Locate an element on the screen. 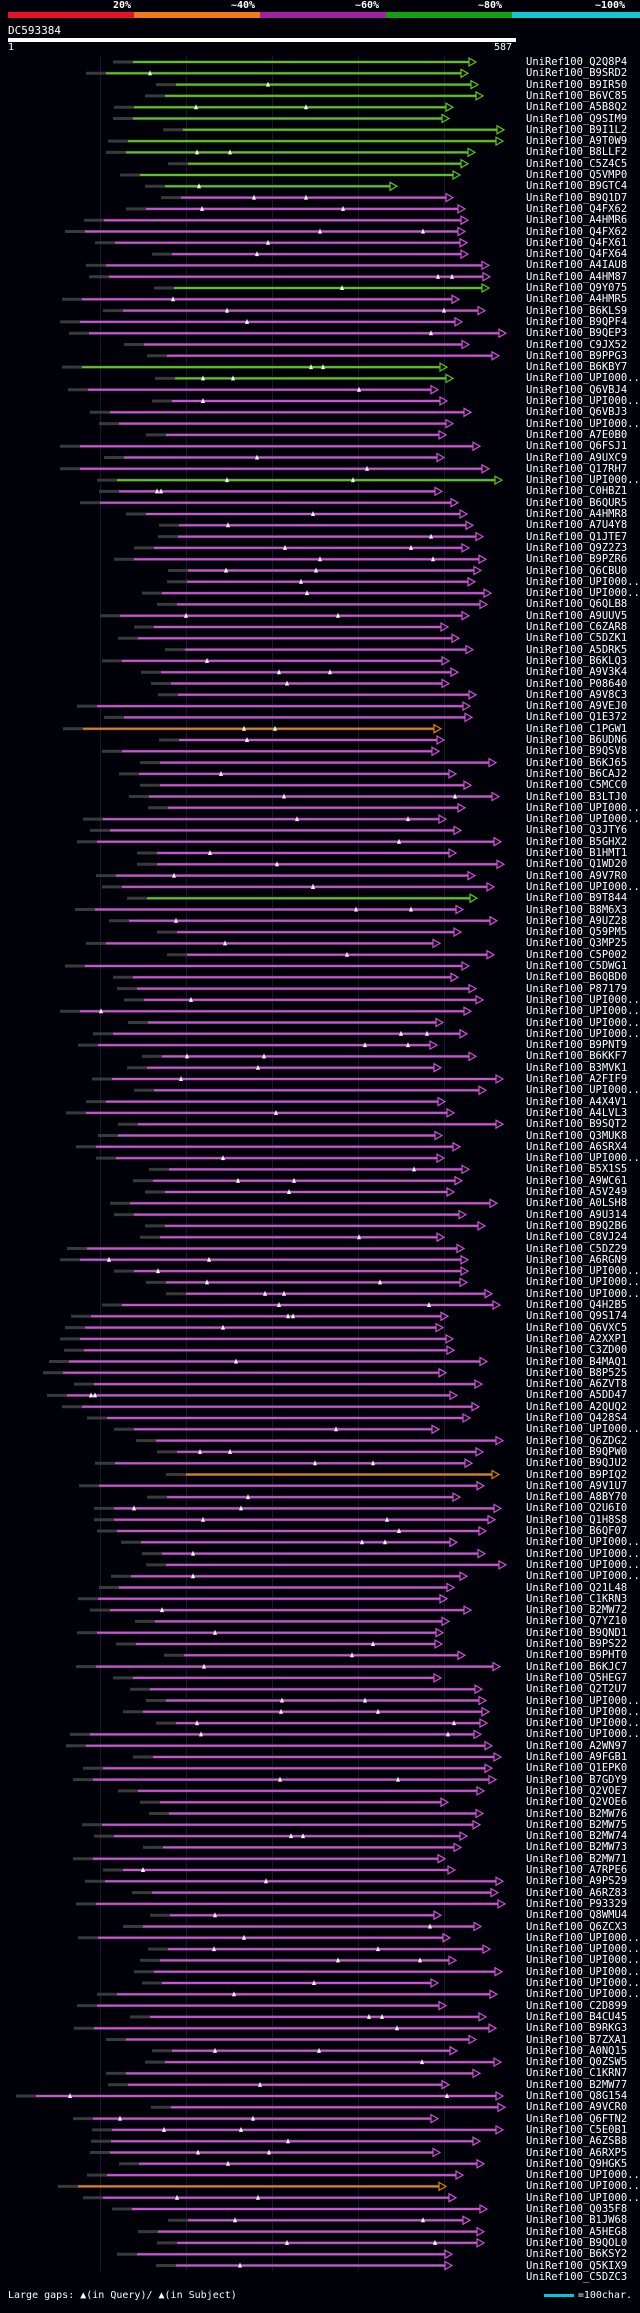 The height and width of the screenshot is (2313, 640). hit-label-link: UniRef100_Q035F8 is located at coordinates (577, 2209).